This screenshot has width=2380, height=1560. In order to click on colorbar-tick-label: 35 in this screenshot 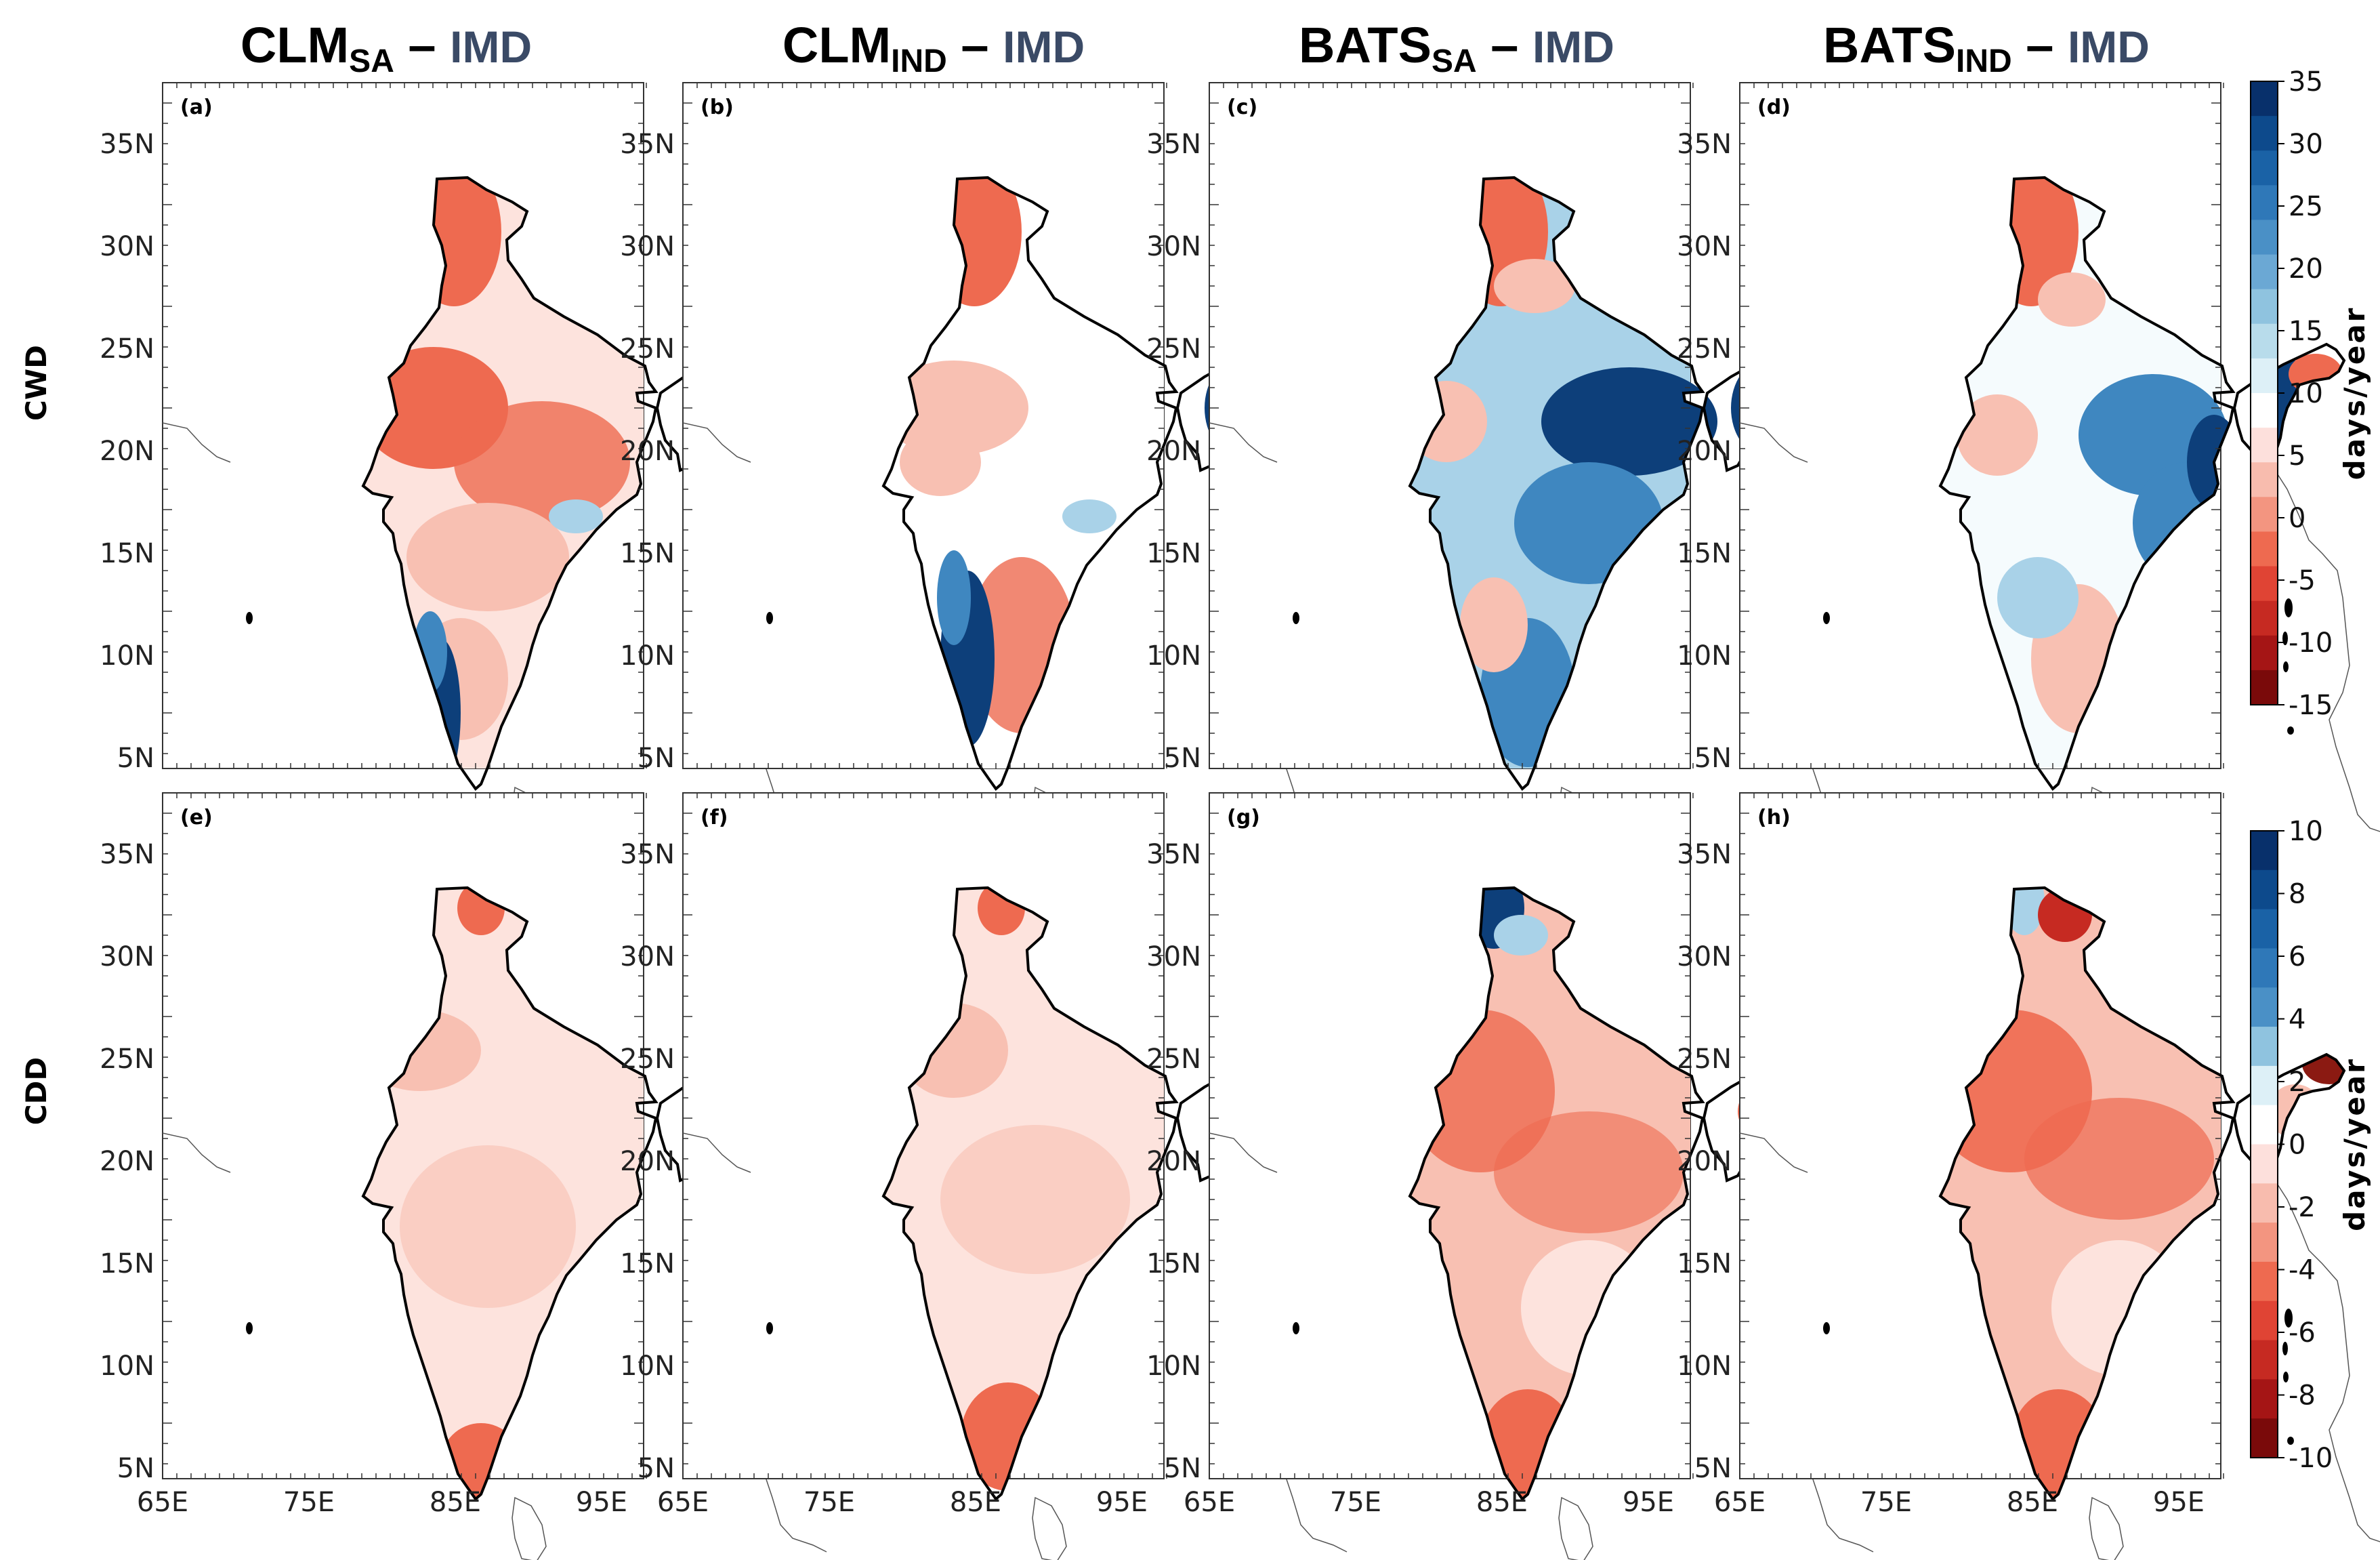, I will do `click(2306, 82)`.